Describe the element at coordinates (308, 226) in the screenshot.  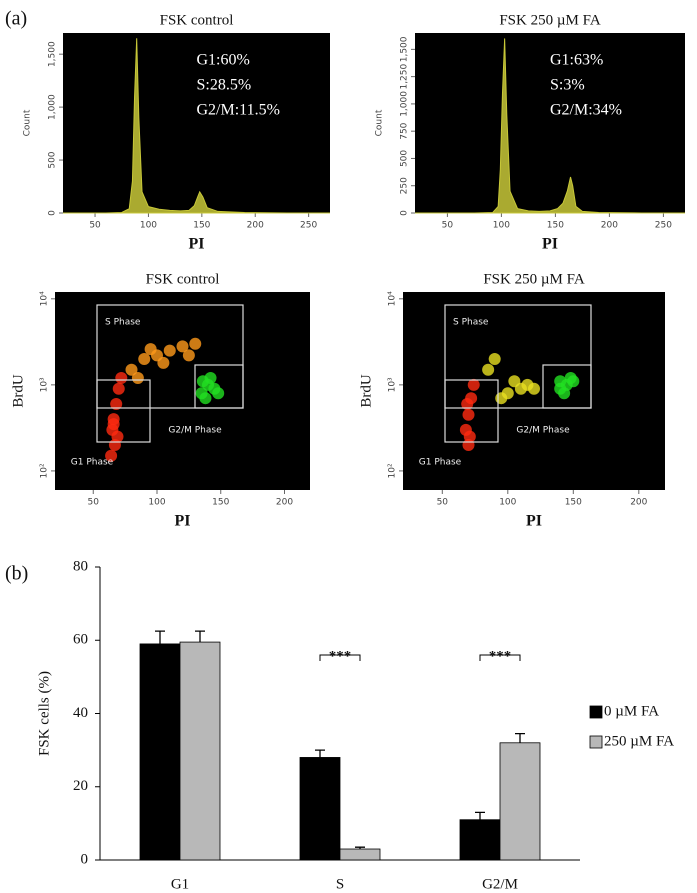
I see `x-tick-label: 250` at that location.